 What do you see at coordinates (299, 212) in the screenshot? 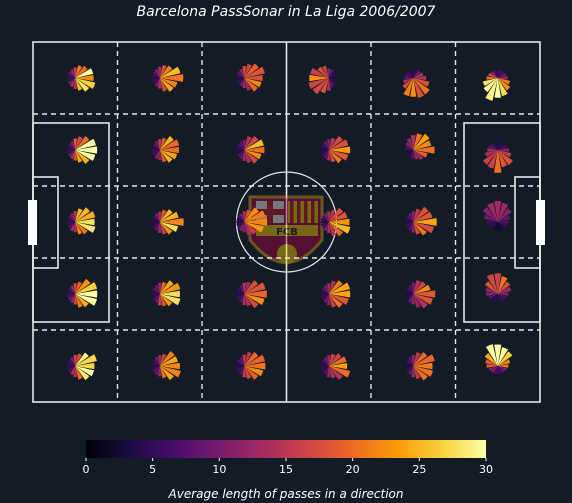
I see `badge-stripe` at bounding box center [299, 212].